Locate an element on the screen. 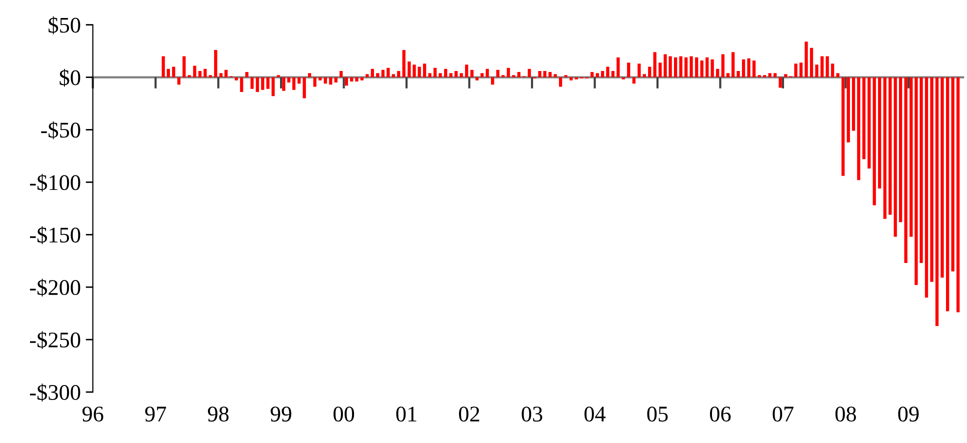 This screenshot has height=443, width=967. x-tick-label: 08 is located at coordinates (845, 414).